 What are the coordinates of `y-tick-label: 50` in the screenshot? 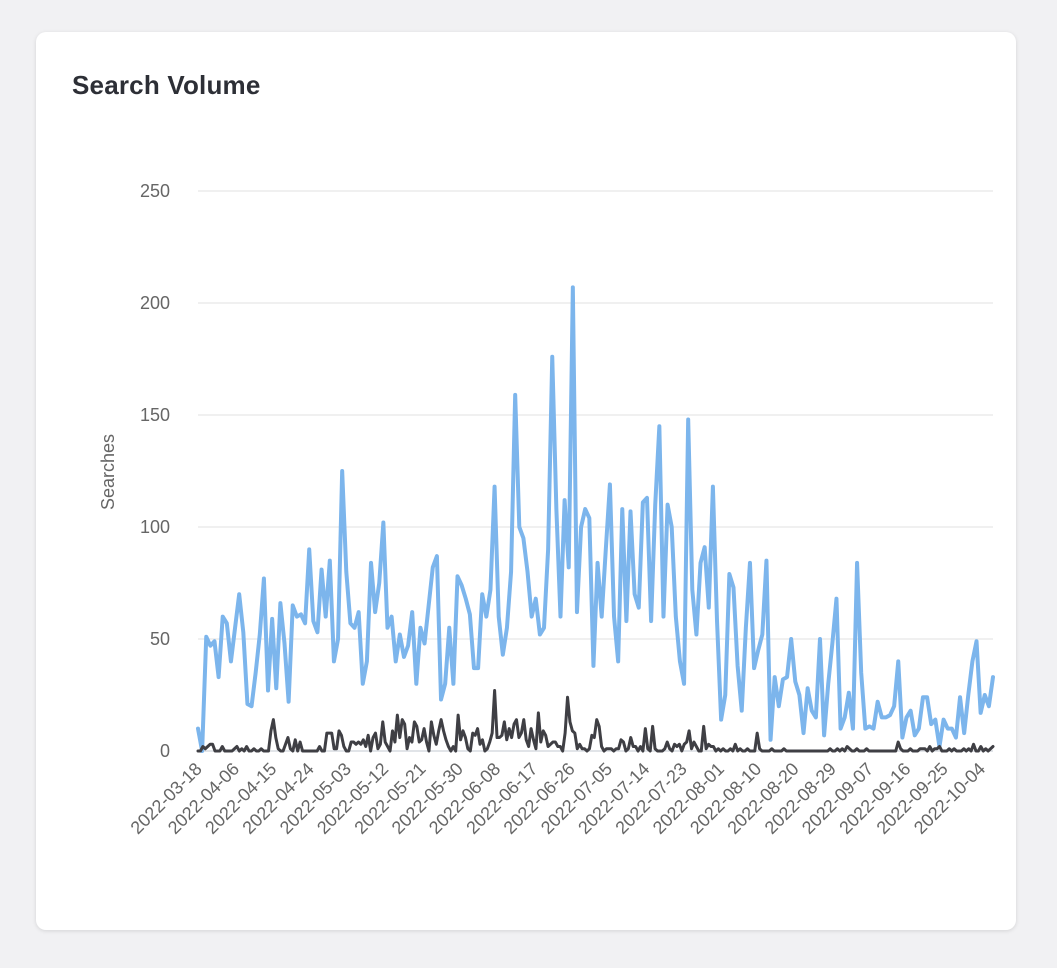 It's located at (160, 639).